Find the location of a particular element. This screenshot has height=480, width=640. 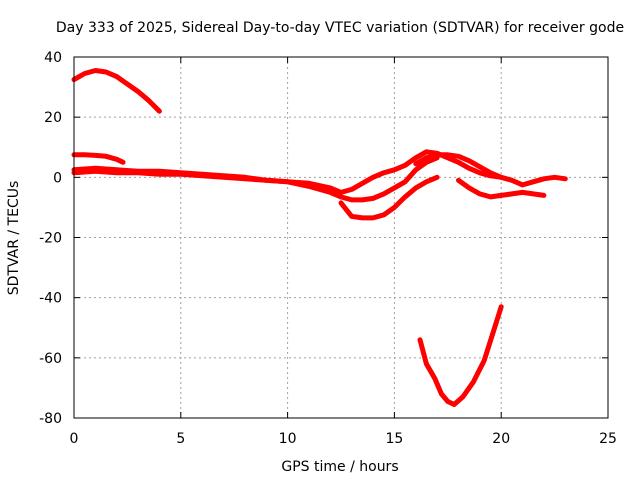

y-tick-label: -20 is located at coordinates (50, 239).